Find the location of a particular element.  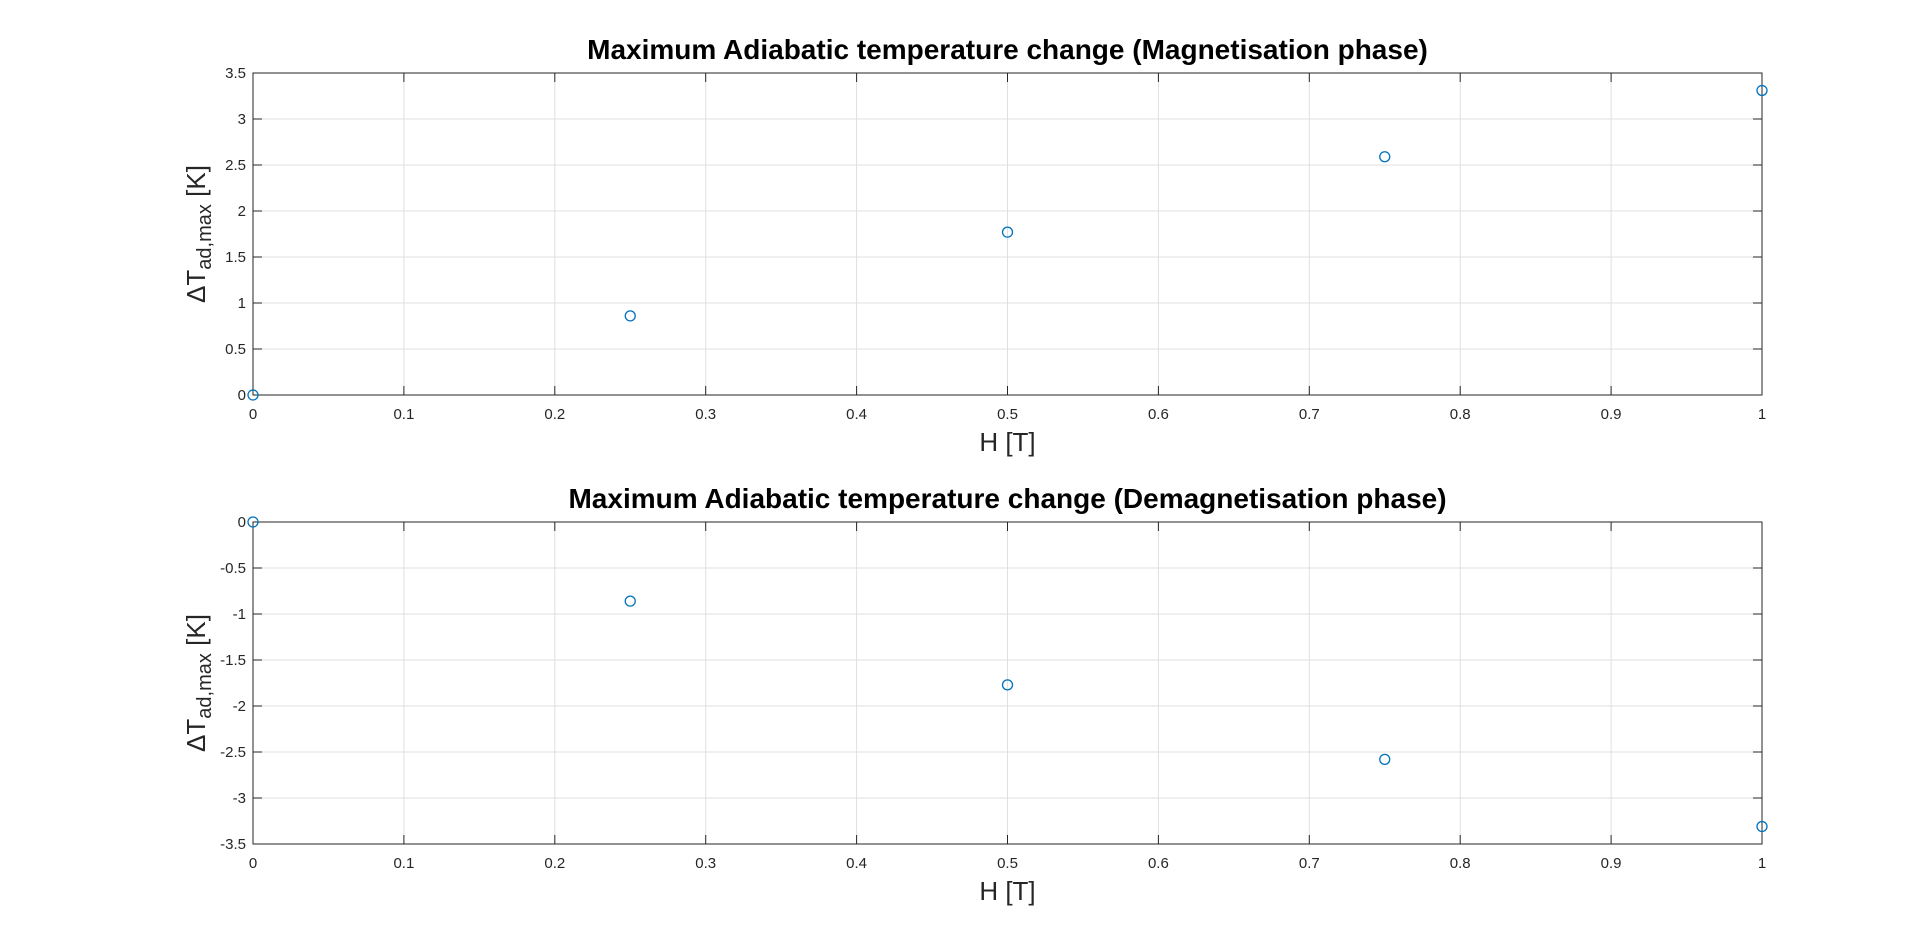

y-tick-label: 0.5 is located at coordinates (235, 349).